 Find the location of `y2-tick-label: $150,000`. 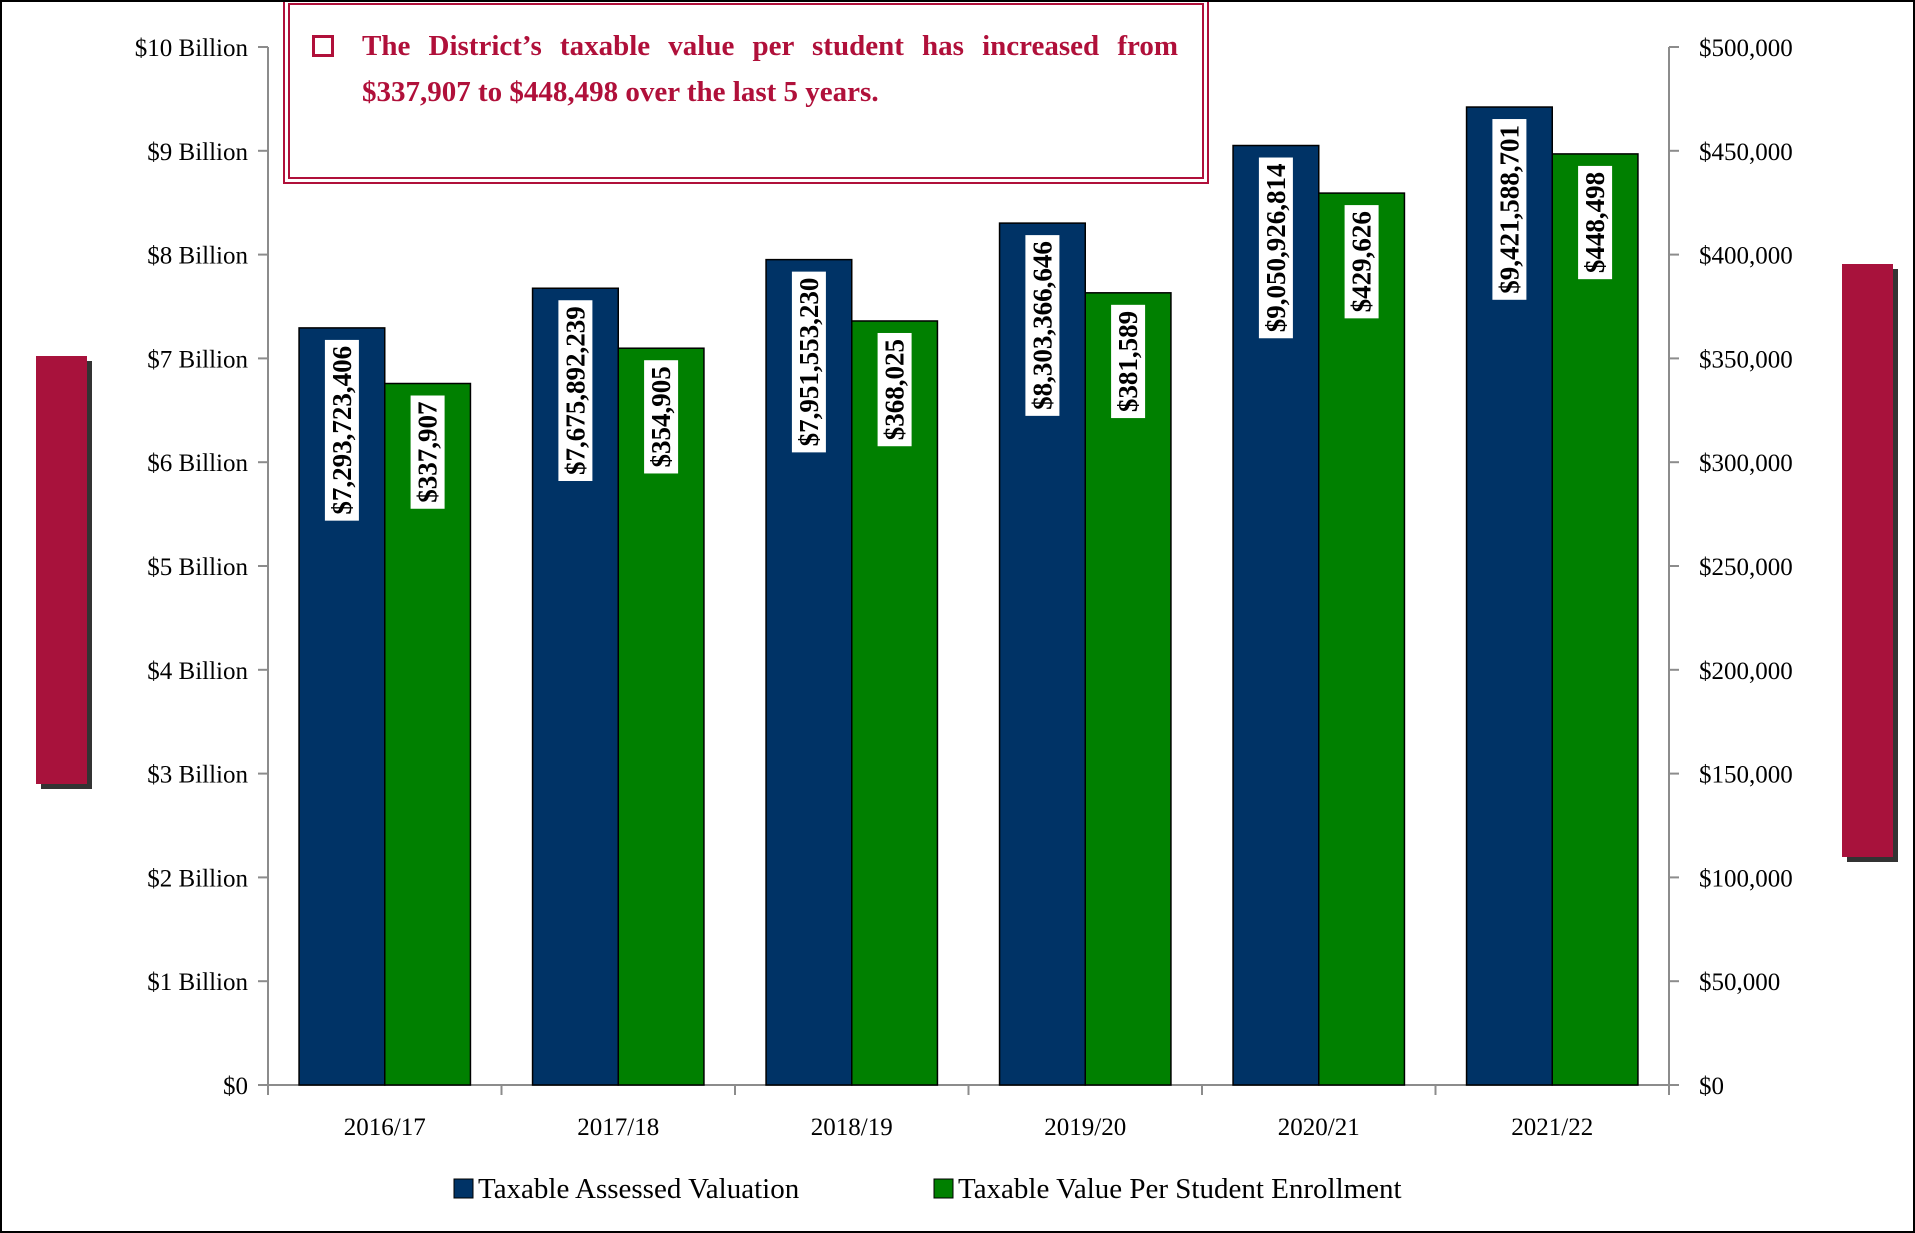

y2-tick-label: $150,000 is located at coordinates (1746, 775).